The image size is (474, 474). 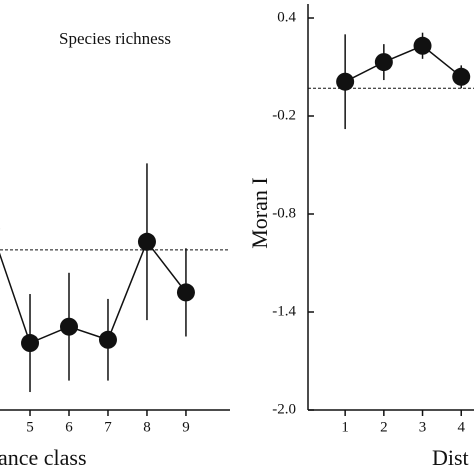 I want to click on y-axis-label: Moran I, so click(x=259, y=212).